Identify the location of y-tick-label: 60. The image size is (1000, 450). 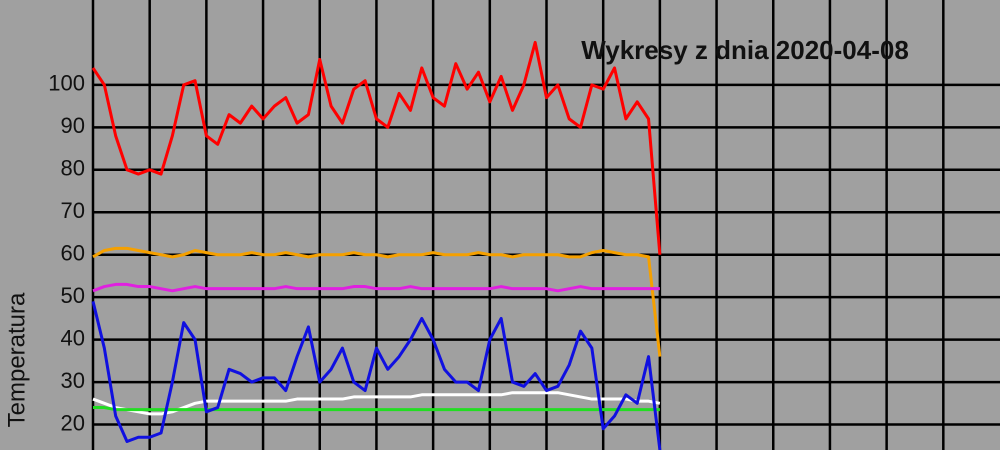
(73, 253).